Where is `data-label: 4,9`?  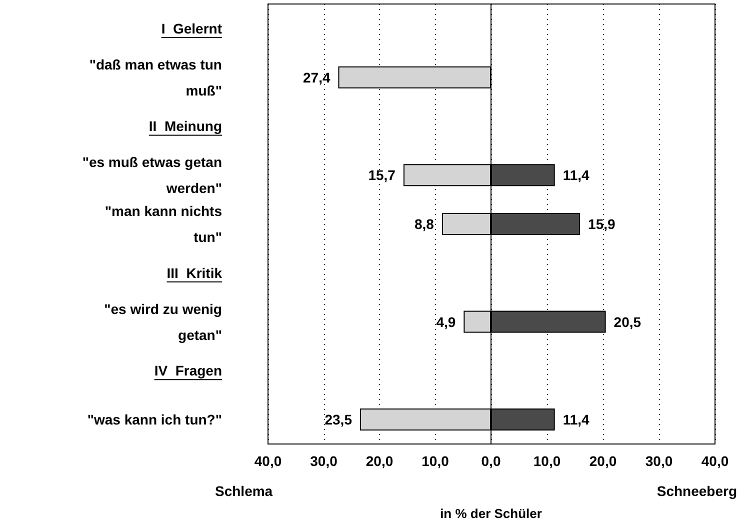 data-label: 4,9 is located at coordinates (446, 322).